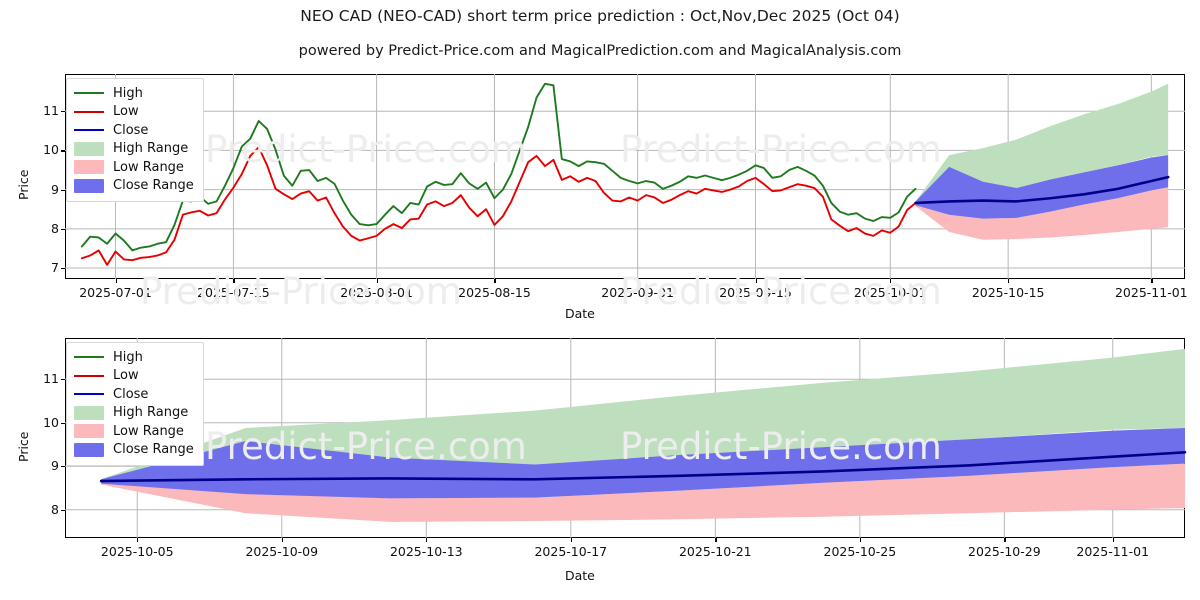  I want to click on x-tick-label: 2025-10-15, so click(1008, 292).